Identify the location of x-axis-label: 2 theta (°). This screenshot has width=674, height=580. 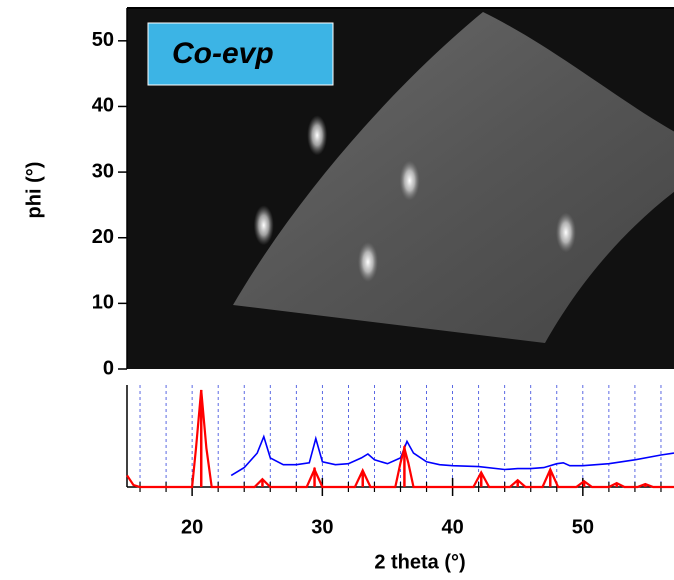
(419, 562).